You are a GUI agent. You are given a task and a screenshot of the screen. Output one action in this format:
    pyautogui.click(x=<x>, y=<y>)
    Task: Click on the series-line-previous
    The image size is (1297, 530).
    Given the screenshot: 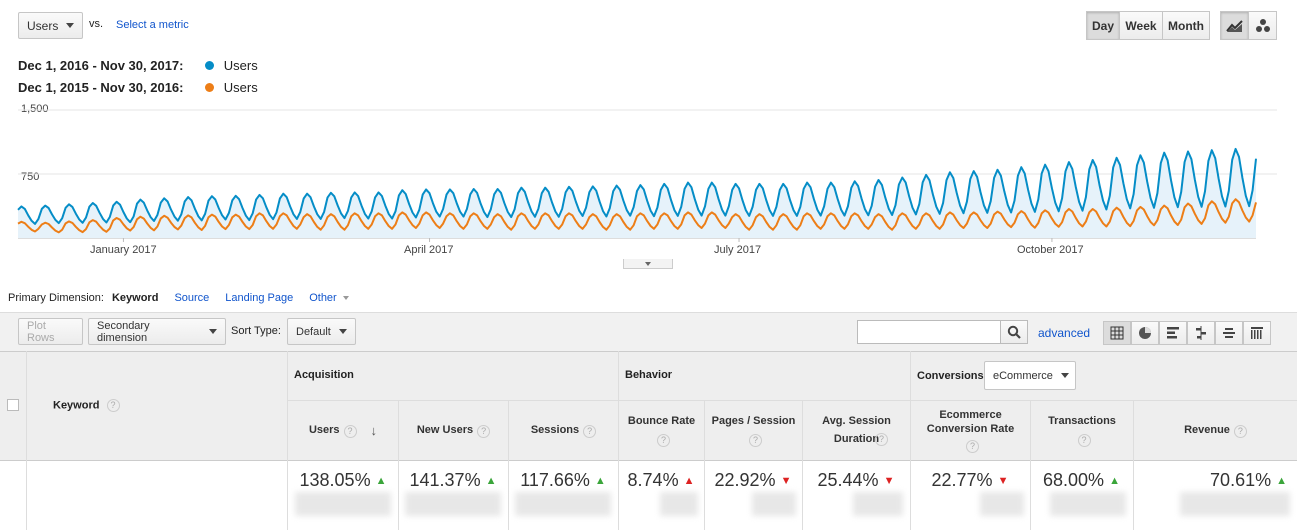 What is the action you would take?
    pyautogui.click(x=637, y=216)
    